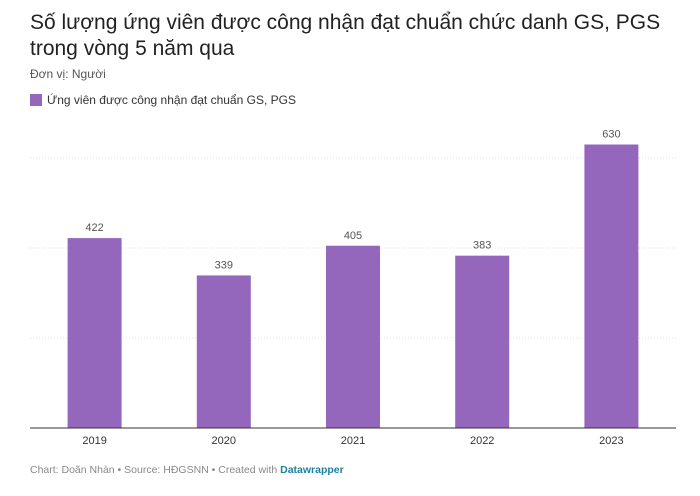 Image resolution: width=700 pixels, height=496 pixels. I want to click on x-tick-label: 2023, so click(611, 441).